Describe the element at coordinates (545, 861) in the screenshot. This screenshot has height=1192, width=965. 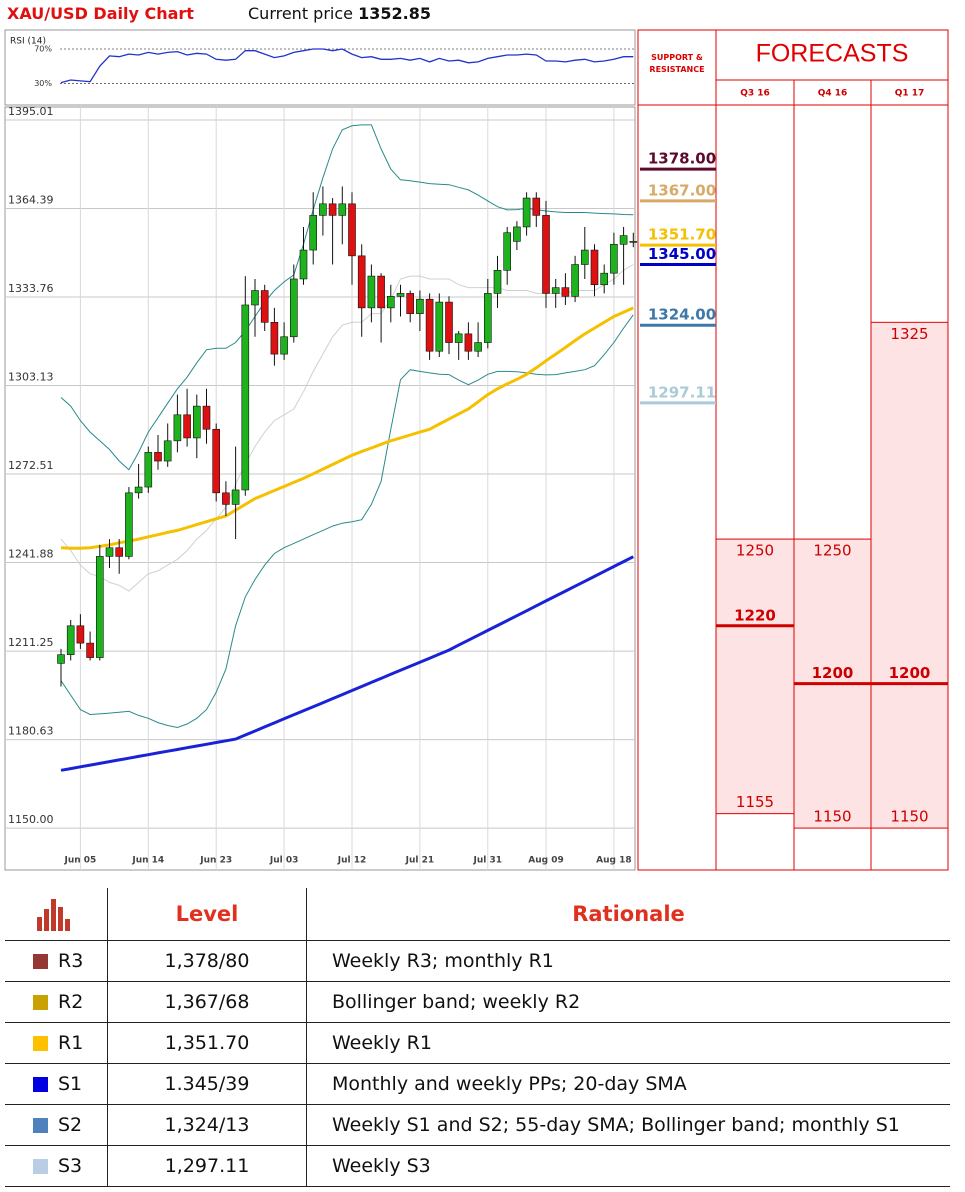
I see `x-tick-label: Aug 09` at that location.